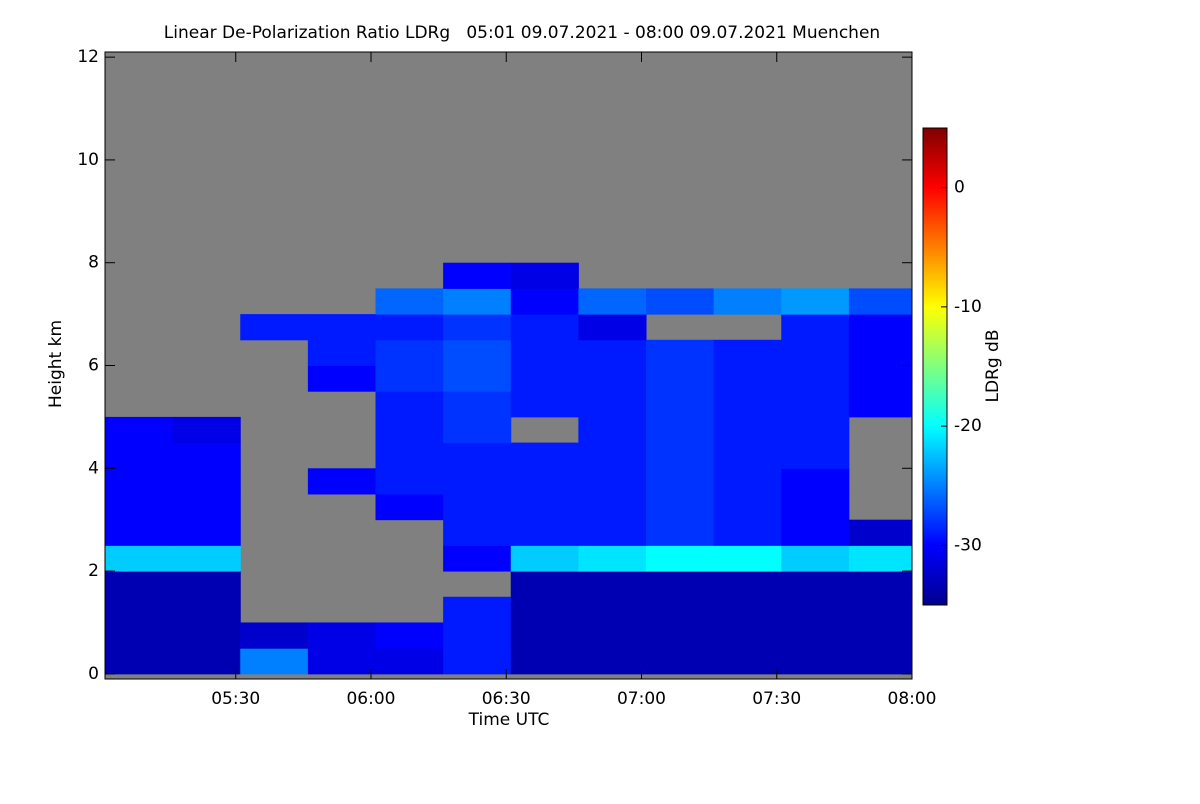  I want to click on x-tick-label: 08:00, so click(912, 699).